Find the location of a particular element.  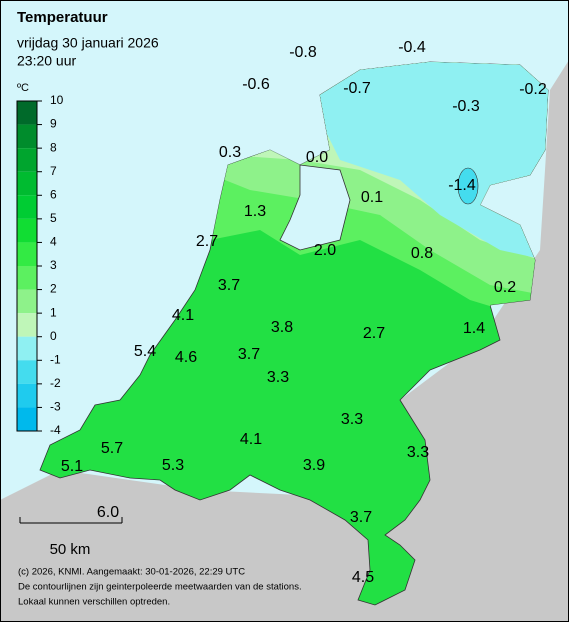

legend-tick-label: 9 is located at coordinates (53, 124).